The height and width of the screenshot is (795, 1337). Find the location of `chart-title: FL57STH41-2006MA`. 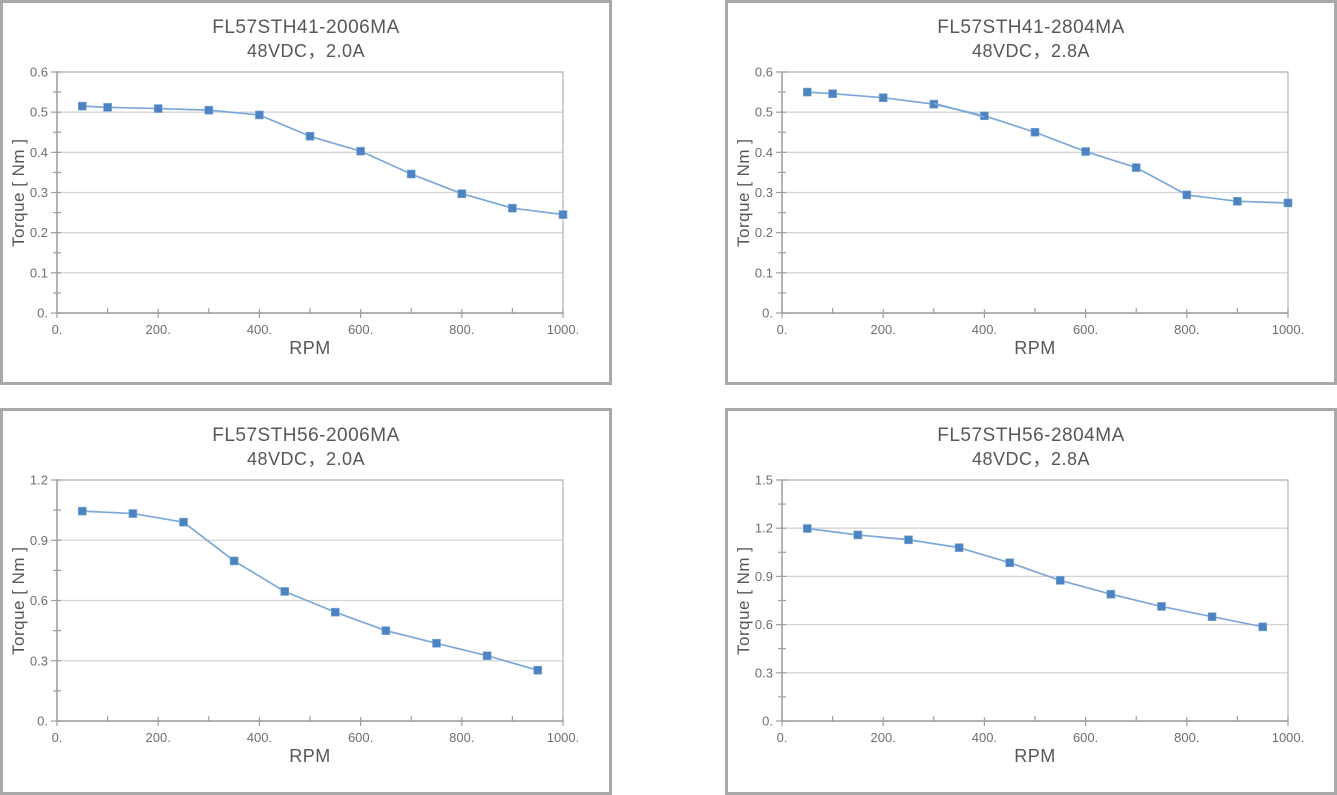

chart-title: FL57STH41-2006MA is located at coordinates (306, 27).